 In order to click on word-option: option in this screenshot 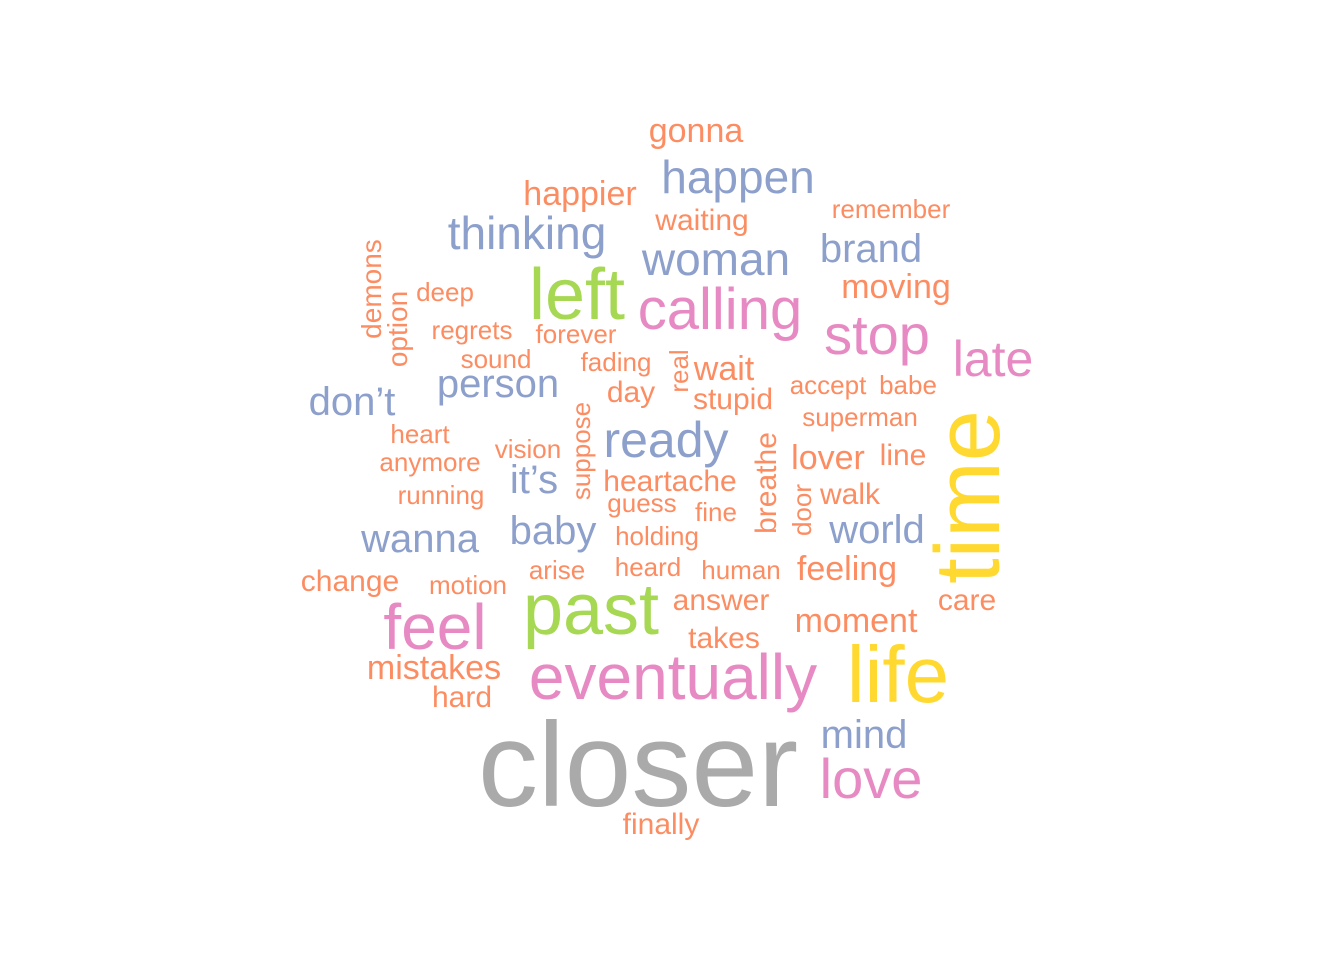, I will do `click(397, 329)`.